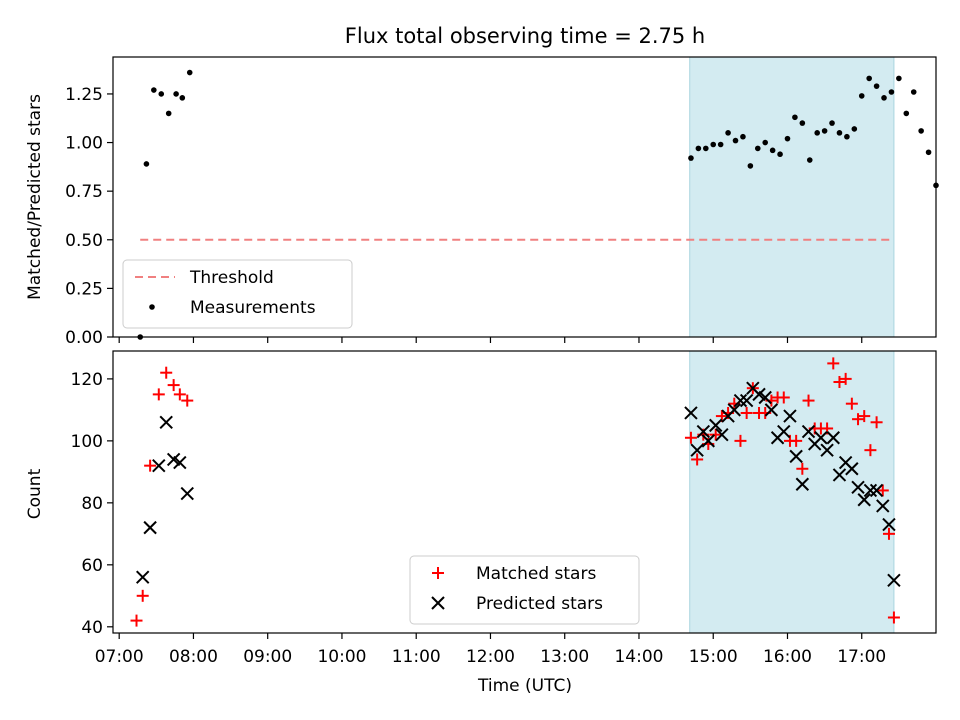 The height and width of the screenshot is (720, 960). What do you see at coordinates (89, 216) in the screenshot?
I see `top-y-ticks: 0.00 0.25 0.50 0.75 1.00 1.25` at bounding box center [89, 216].